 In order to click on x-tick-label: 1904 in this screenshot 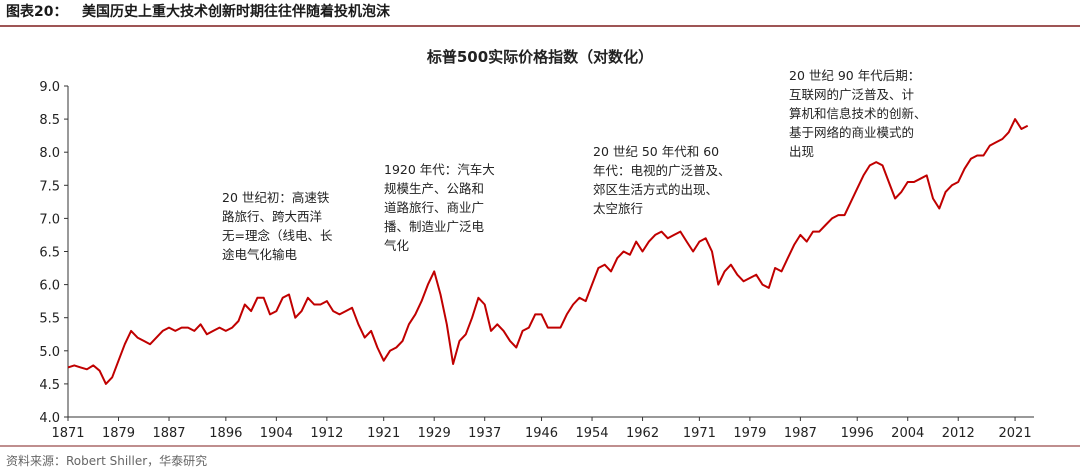, I will do `click(276, 433)`.